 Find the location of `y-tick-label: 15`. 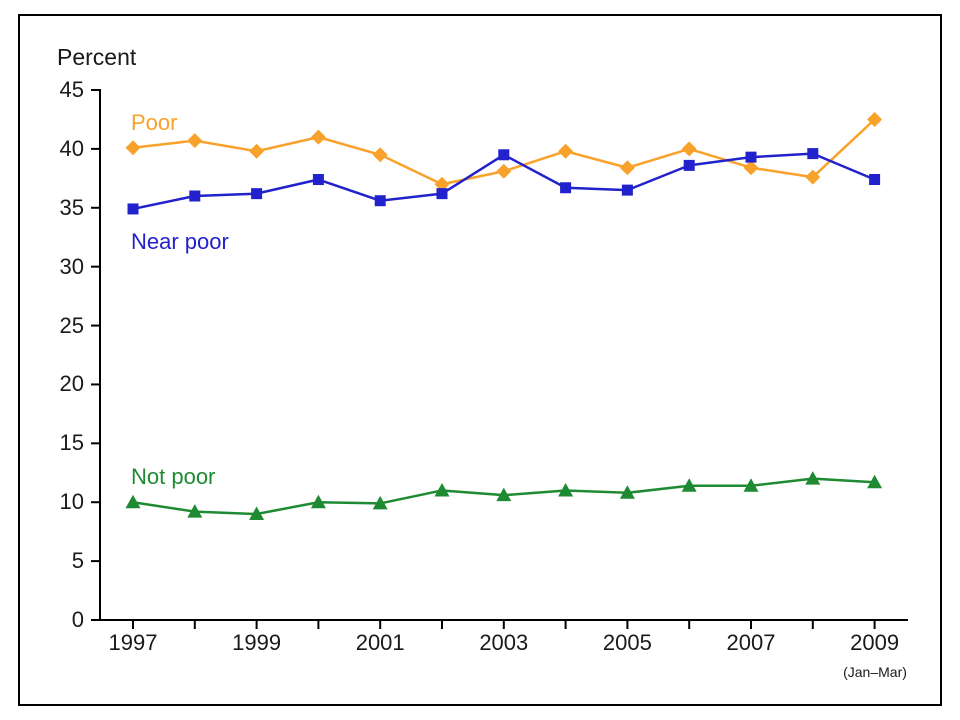

y-tick-label: 15 is located at coordinates (71, 443).